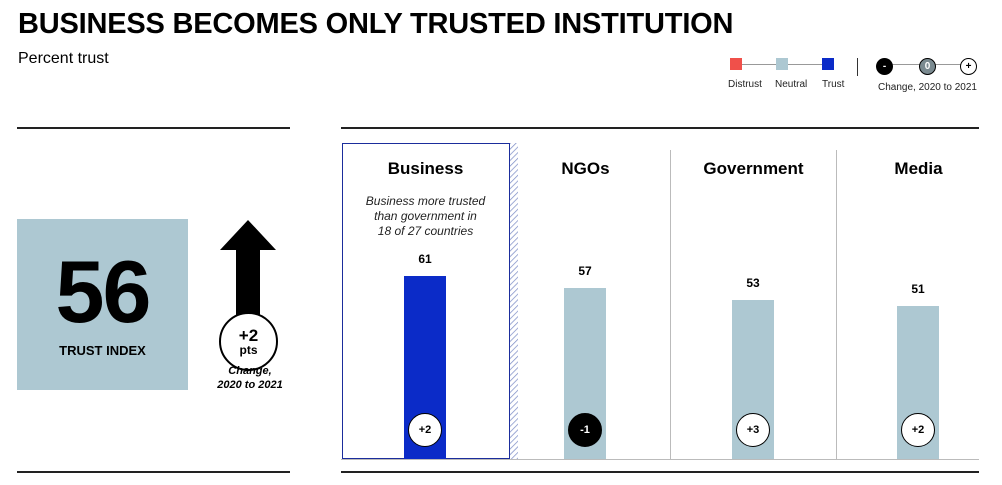 This screenshot has height=485, width=1002. I want to click on value-label-media: 51, so click(918, 289).